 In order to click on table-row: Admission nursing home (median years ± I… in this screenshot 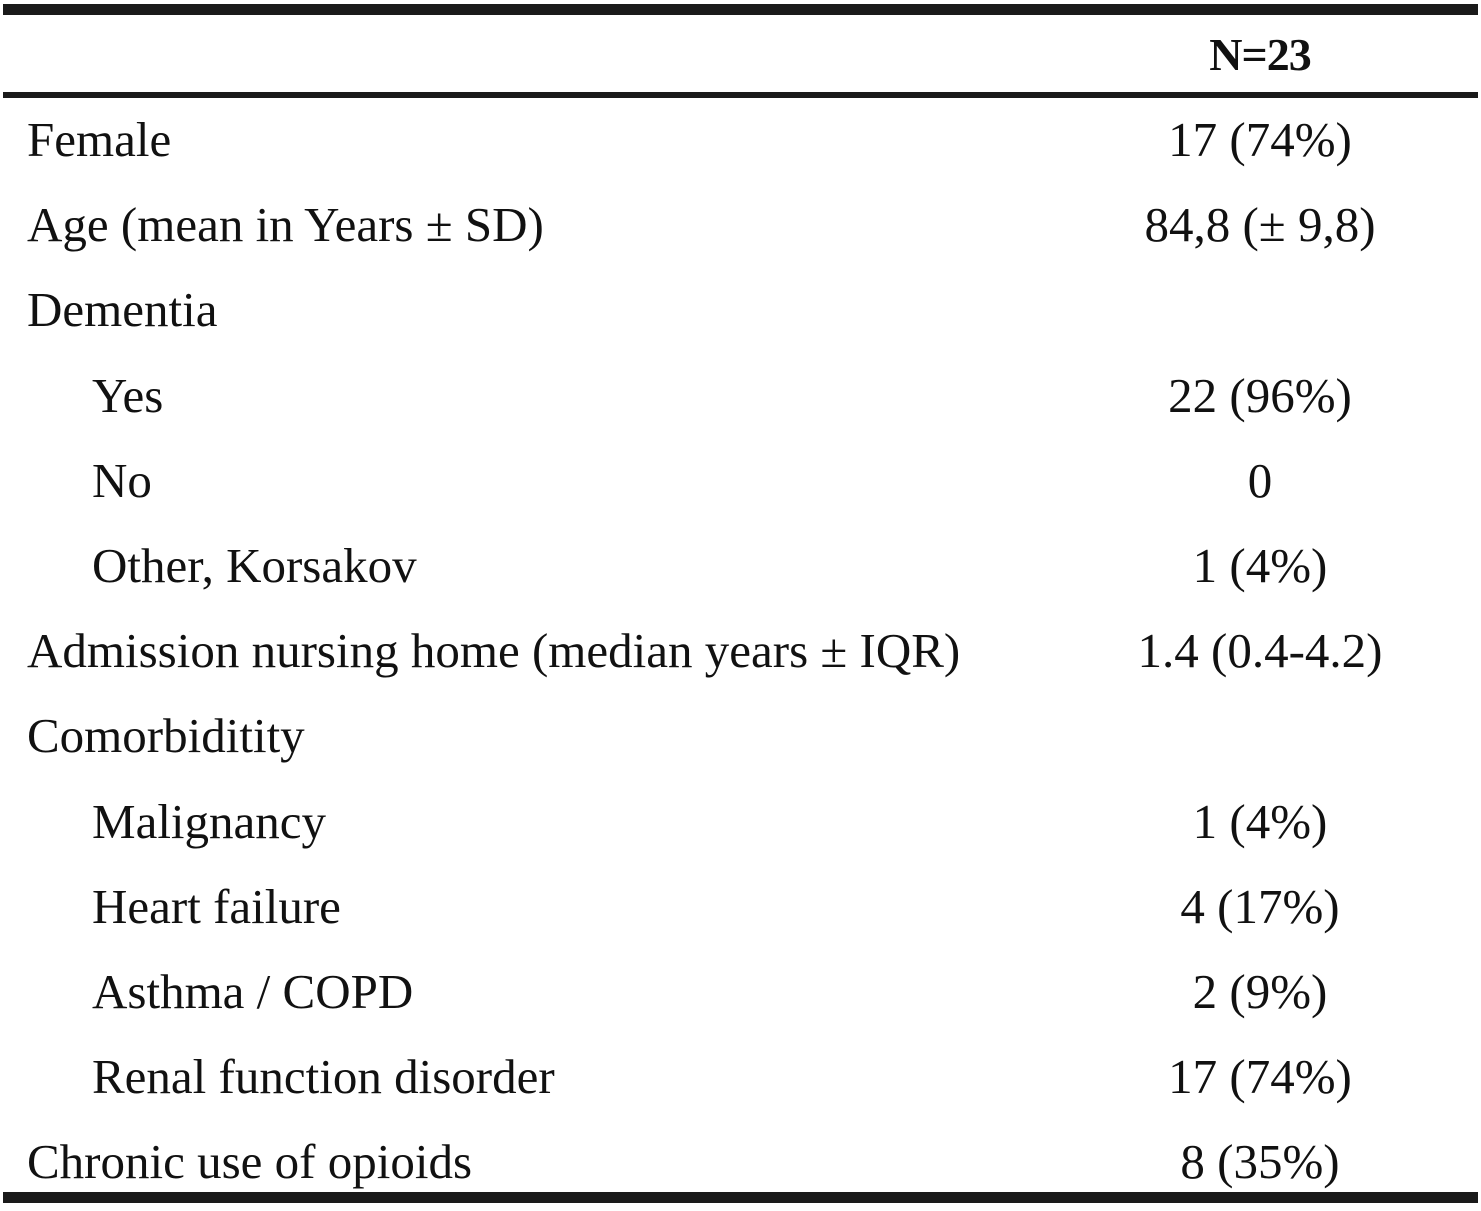, I will do `click(740, 651)`.